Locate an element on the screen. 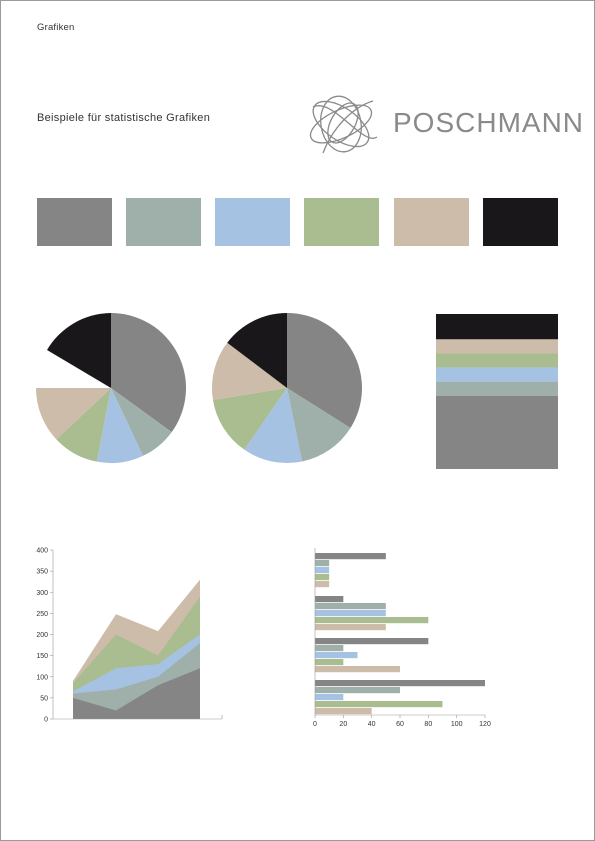 The width and height of the screenshot is (595, 841). area-chart: 0 50 100 150 200 250 300 350 400 is located at coordinates (129, 636).